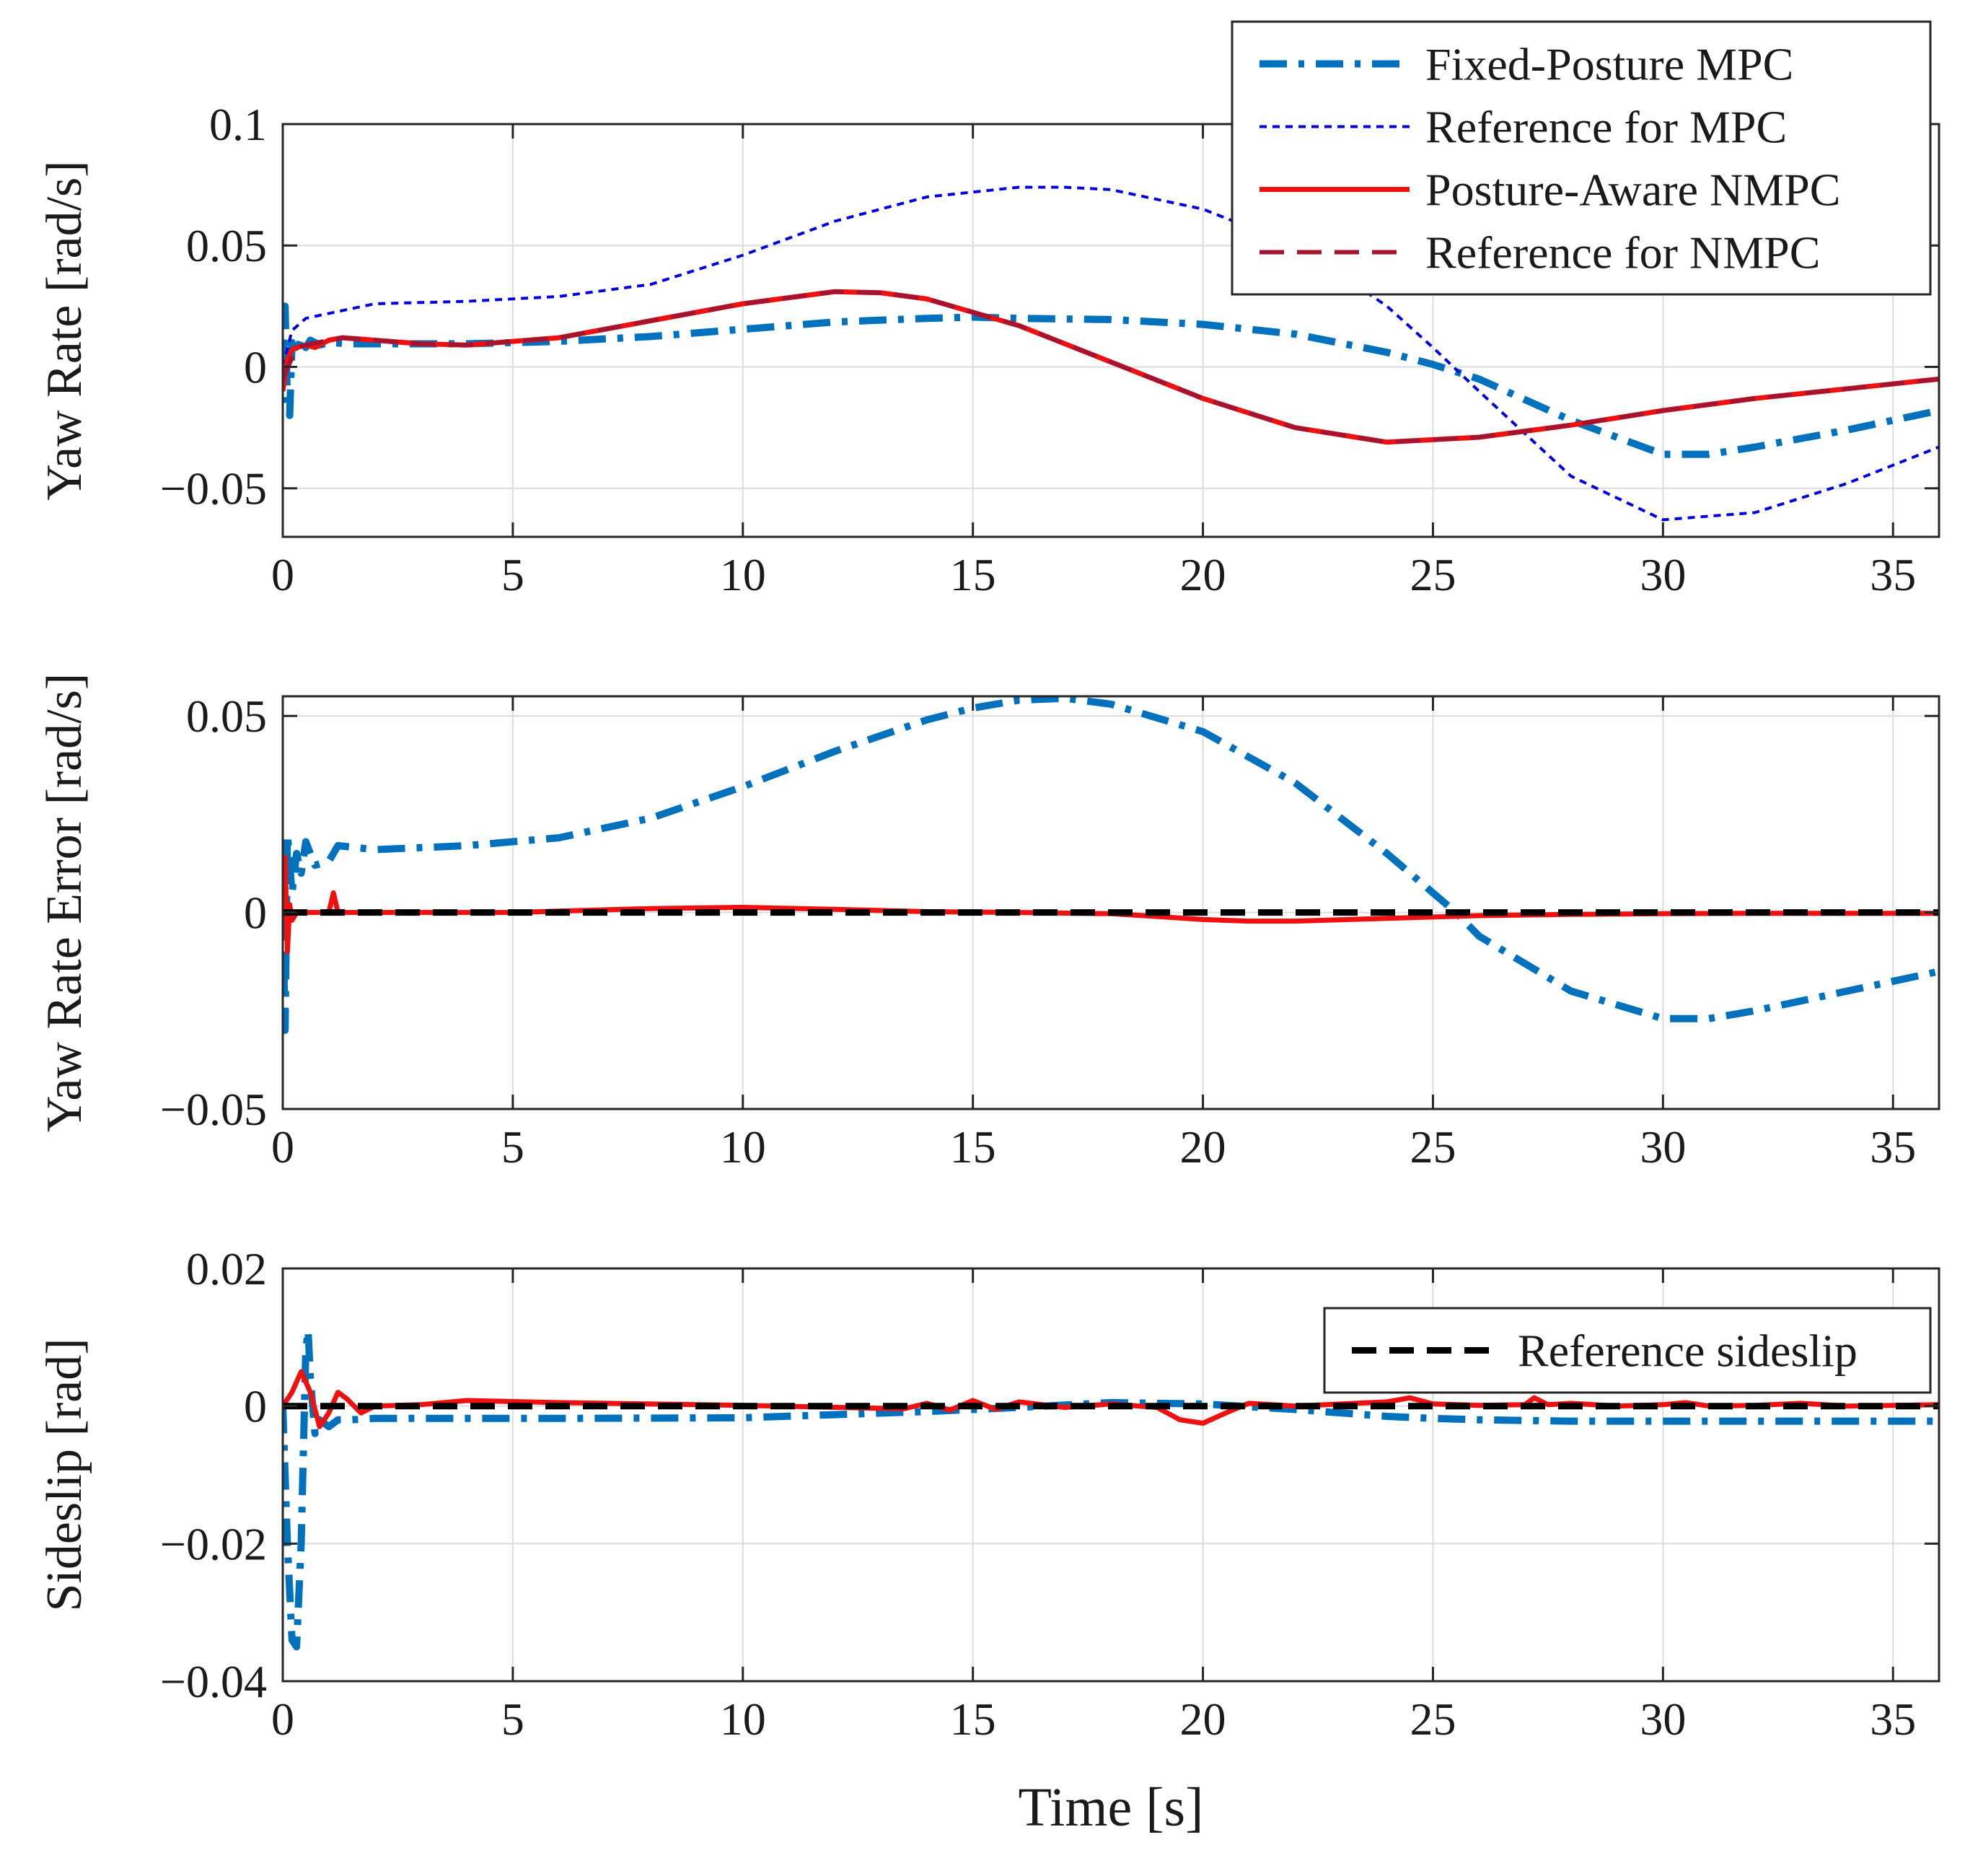 The image size is (1965, 1876). What do you see at coordinates (226, 1268) in the screenshot?
I see `y-tick-label: 0.02` at bounding box center [226, 1268].